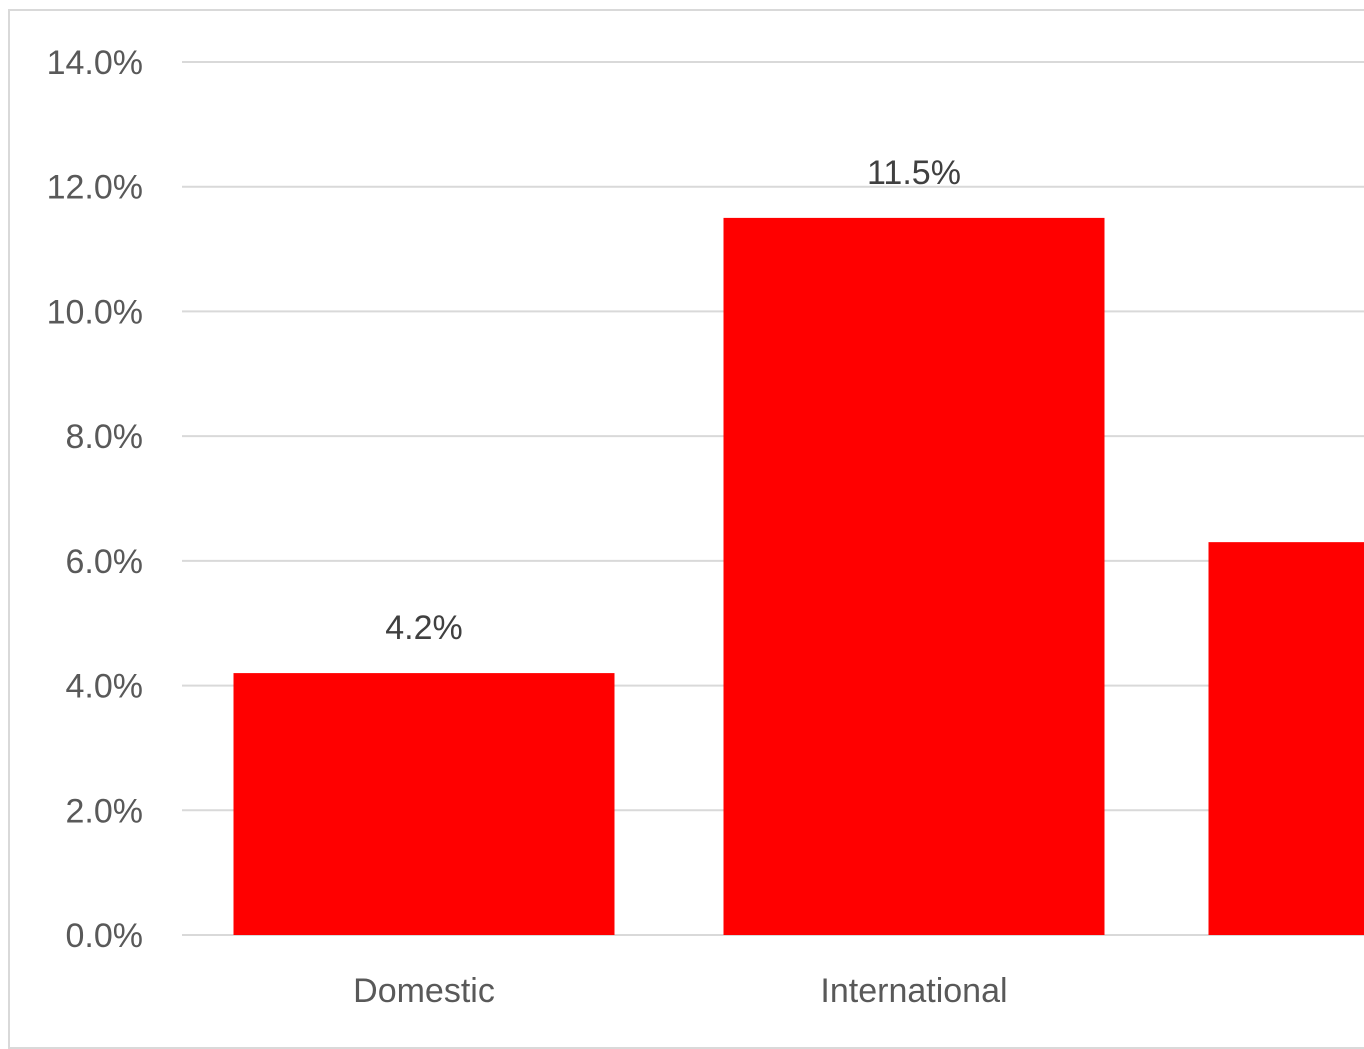 The width and height of the screenshot is (1364, 1049). Describe the element at coordinates (105, 437) in the screenshot. I see `y-tick-label: 8.0%` at that location.